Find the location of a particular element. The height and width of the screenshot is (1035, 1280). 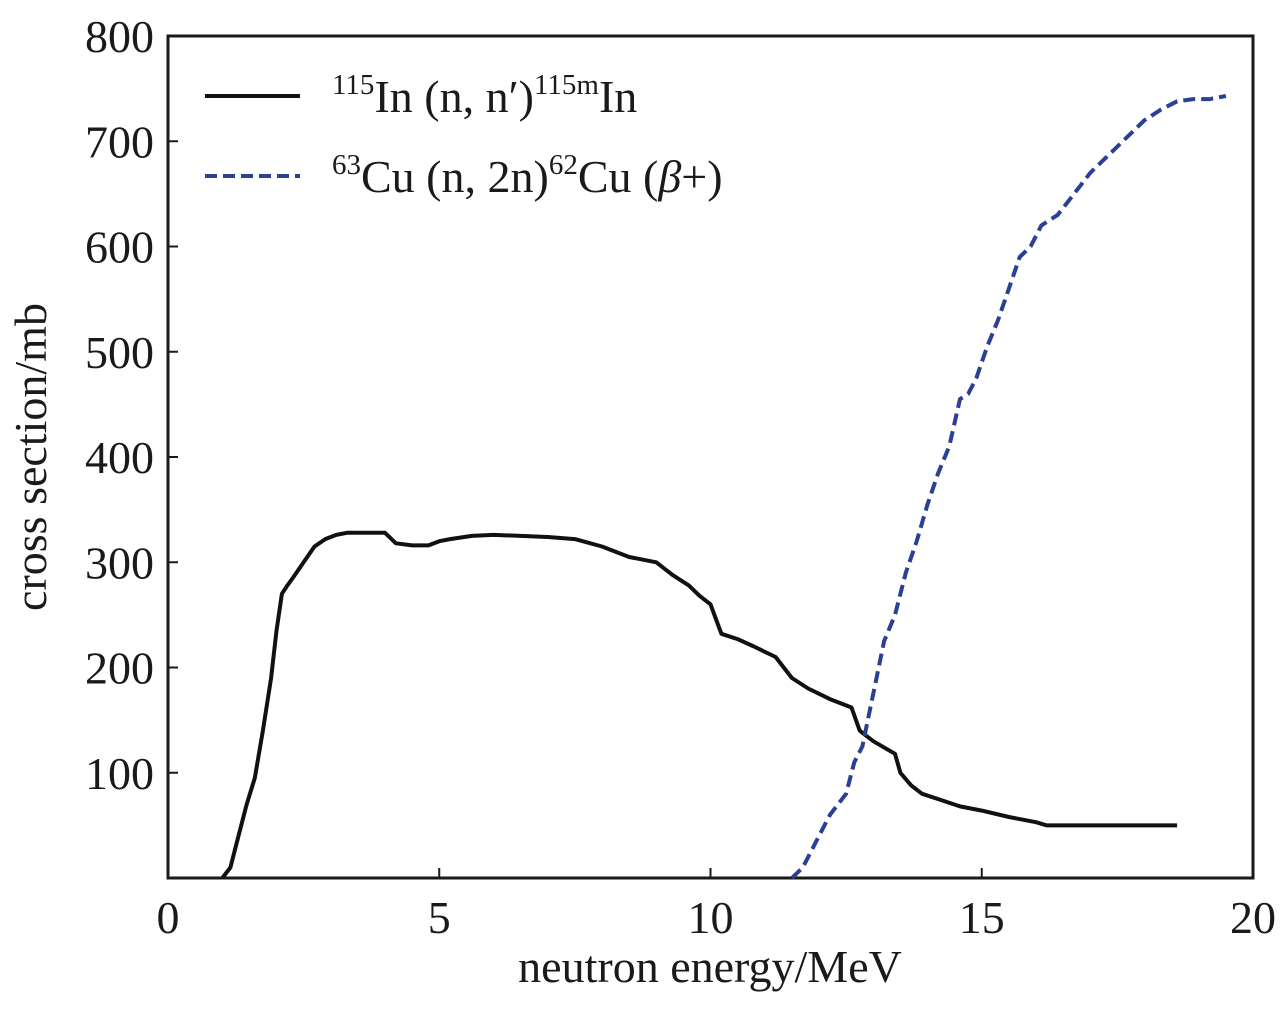

legend-cu63-sup-product: 62 is located at coordinates (563, 165).